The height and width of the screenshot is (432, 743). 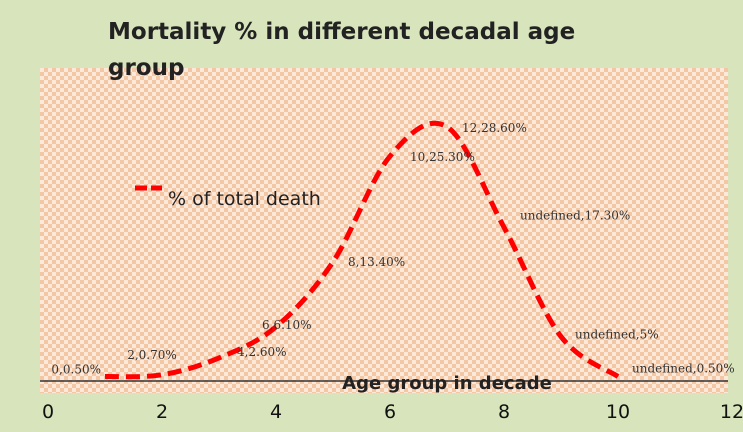 What do you see at coordinates (244, 199) in the screenshot?
I see `legend-label: % of total death` at bounding box center [244, 199].